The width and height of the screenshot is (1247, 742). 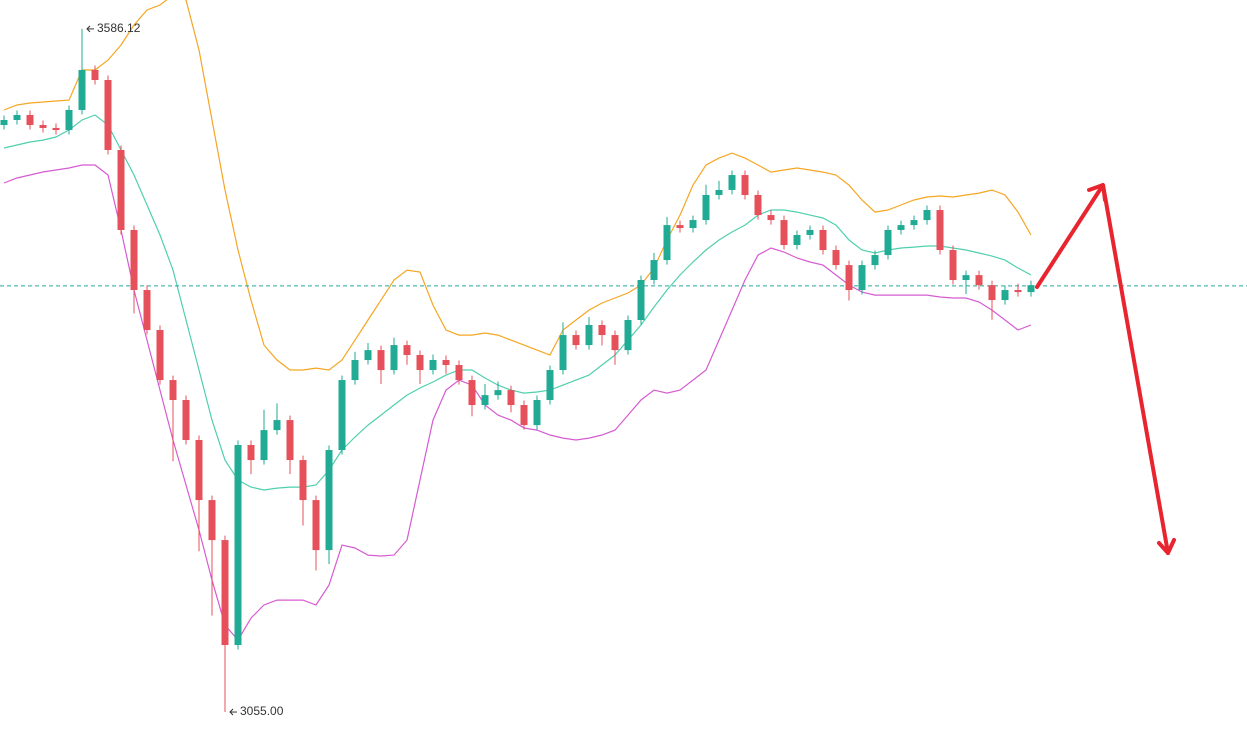 I want to click on forecast-path, so click(x=1102, y=369).